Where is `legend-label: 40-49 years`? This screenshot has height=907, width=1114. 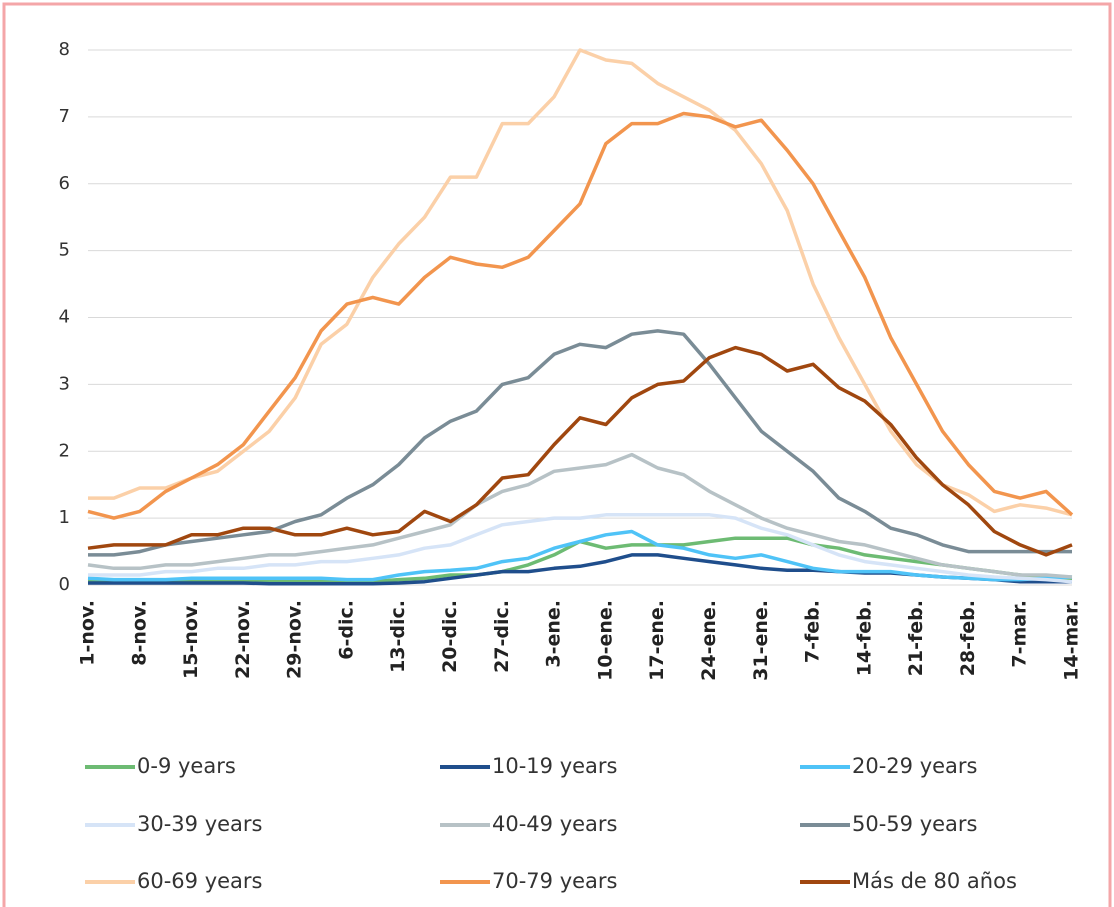 legend-label: 40-49 years is located at coordinates (555, 824).